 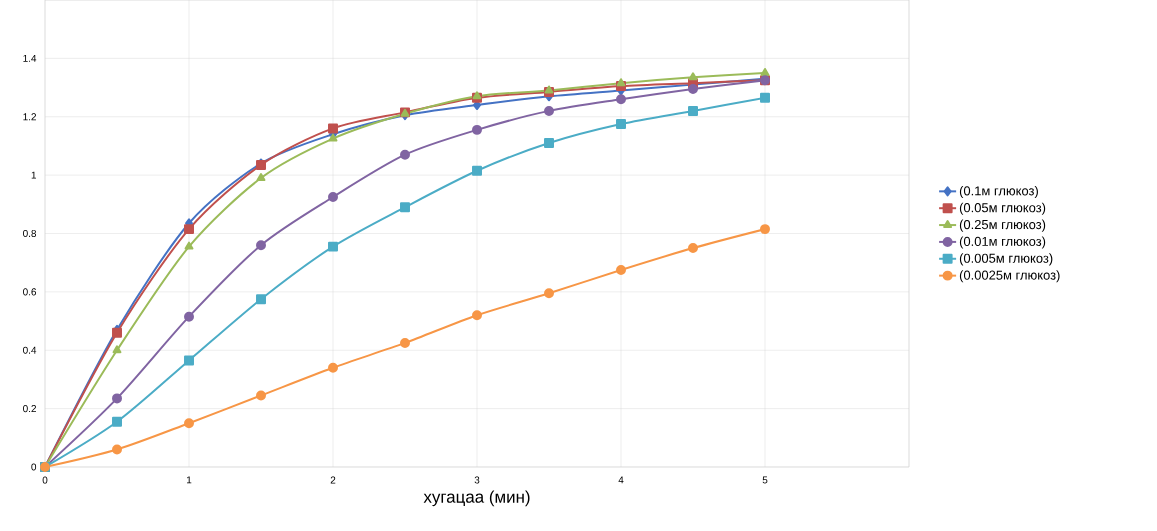 What do you see at coordinates (29, 117) in the screenshot?
I see `y-tick-label: 1.2` at bounding box center [29, 117].